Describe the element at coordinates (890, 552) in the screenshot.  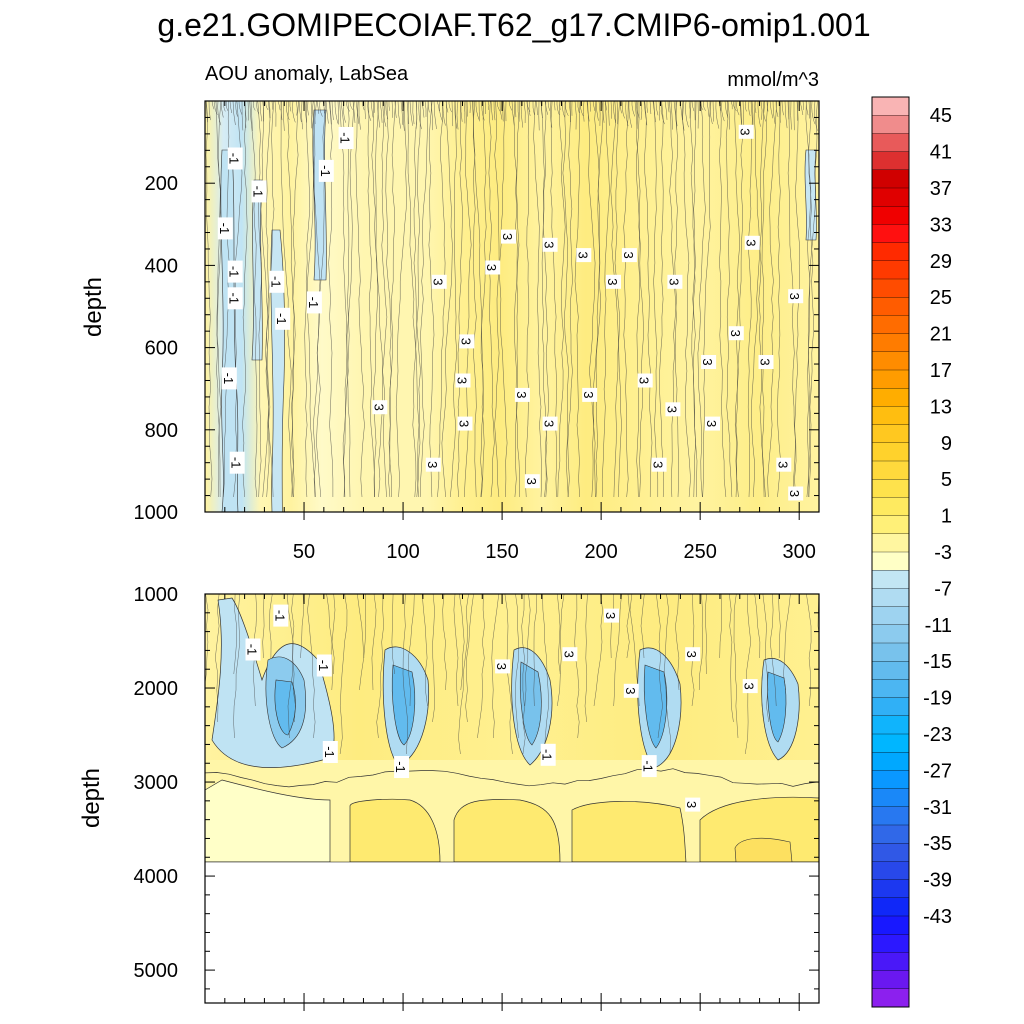
I see `colorbar-frame` at that location.